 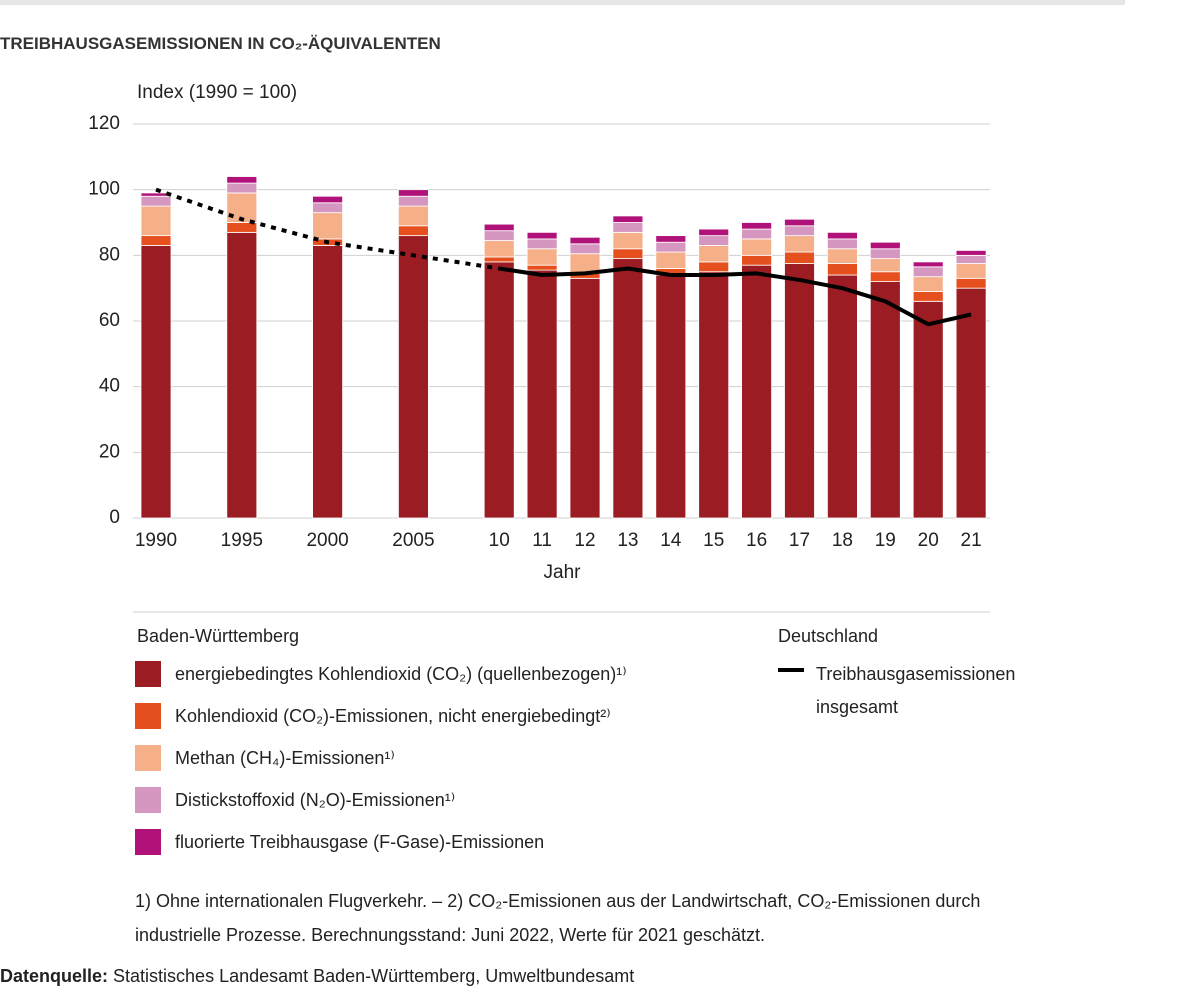 What do you see at coordinates (828, 636) in the screenshot?
I see `legend-title: Deutschland` at bounding box center [828, 636].